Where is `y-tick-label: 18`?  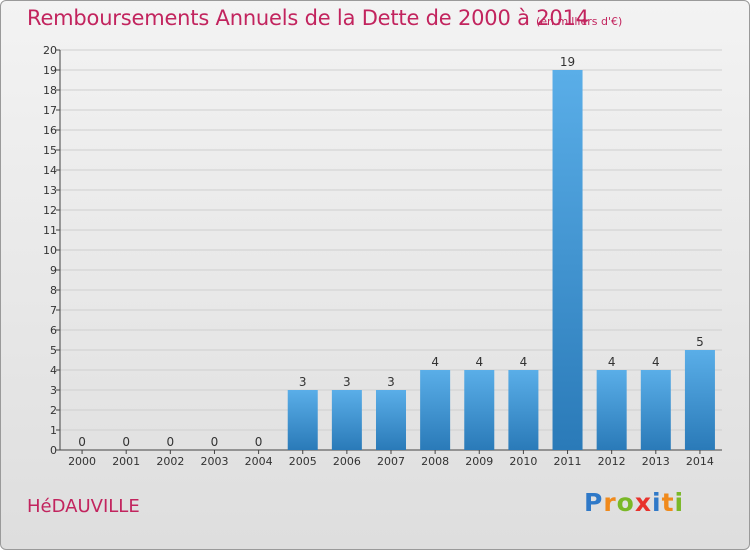 y-tick-label: 18 is located at coordinates (50, 90).